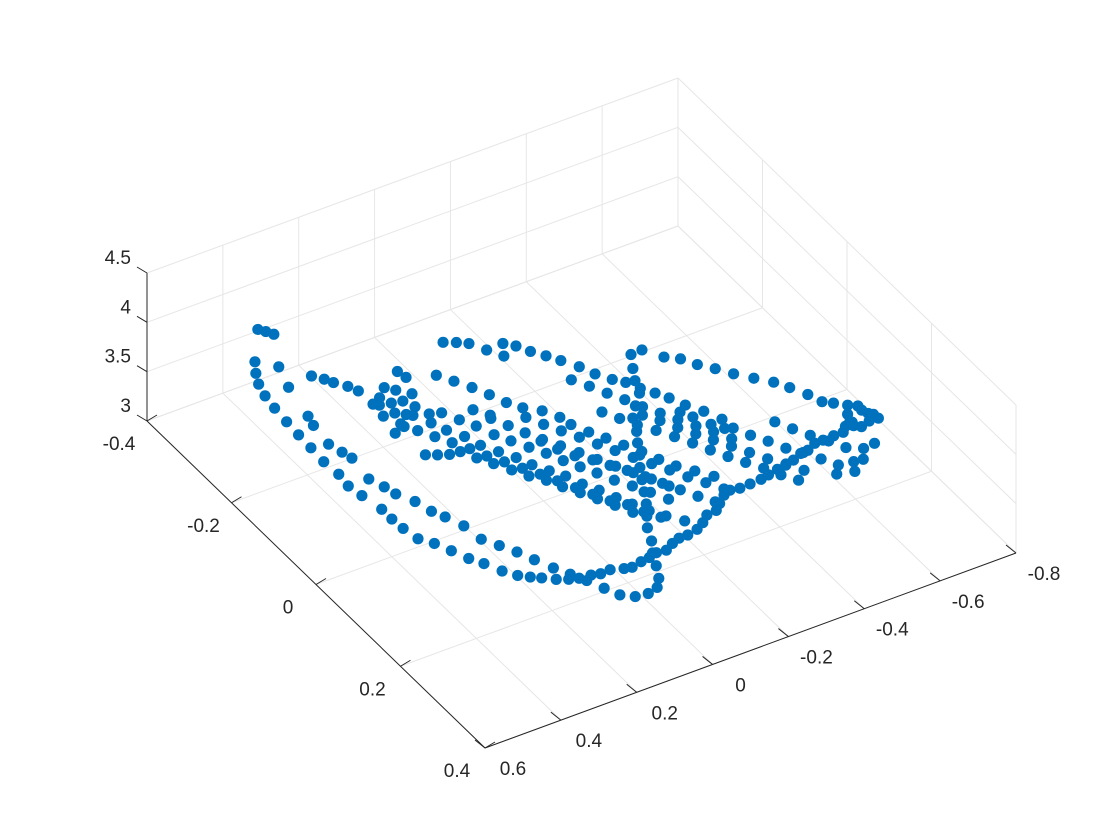  I want to click on y-tick-label: -0.4, so click(892, 630).